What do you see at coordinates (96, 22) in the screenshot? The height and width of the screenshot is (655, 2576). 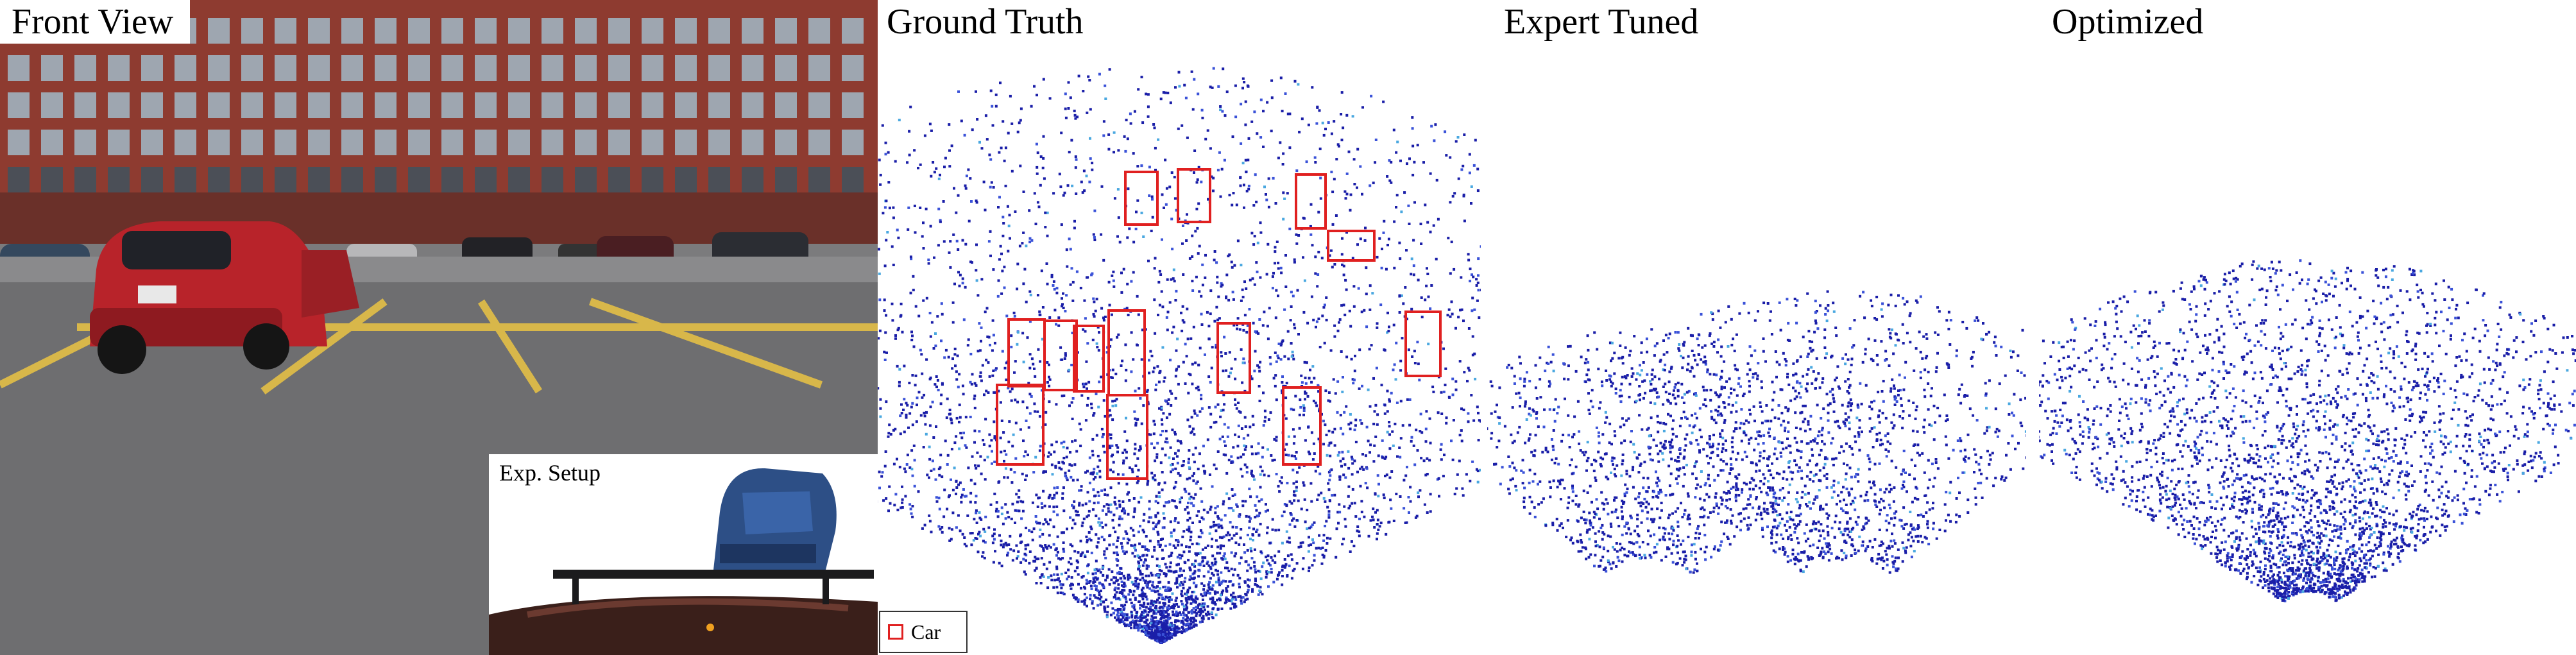 I see `front-view-title: Front View` at bounding box center [96, 22].